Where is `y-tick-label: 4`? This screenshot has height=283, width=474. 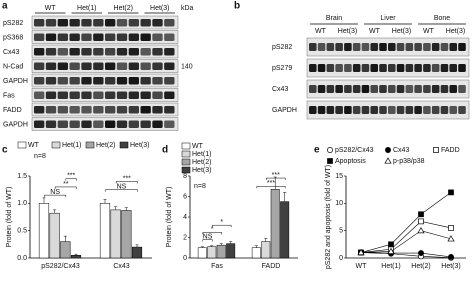
y-tick-label: 4 is located at coordinates (185, 217).